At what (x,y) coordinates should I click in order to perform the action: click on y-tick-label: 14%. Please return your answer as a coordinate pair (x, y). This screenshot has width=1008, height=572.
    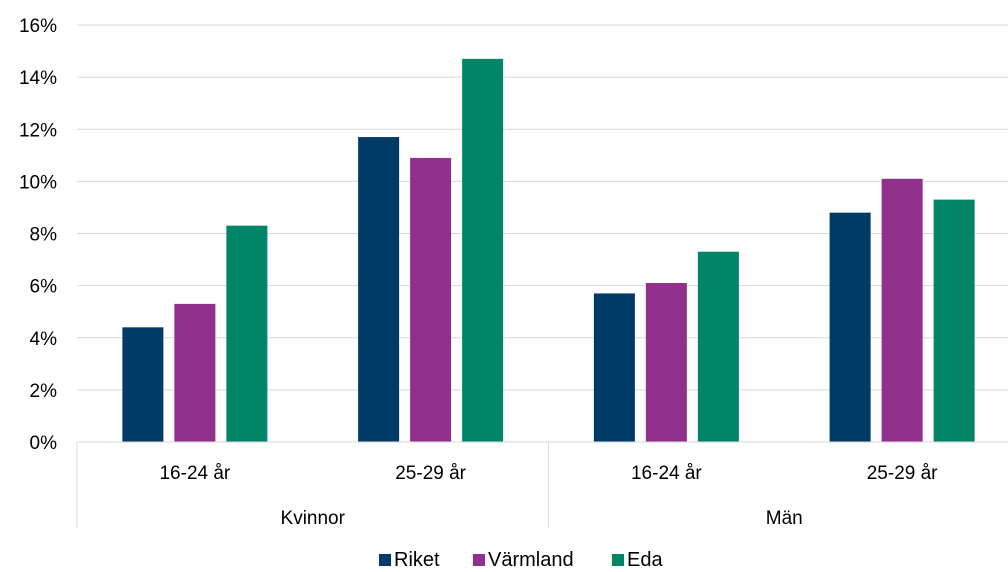
    Looking at the image, I should click on (38, 78).